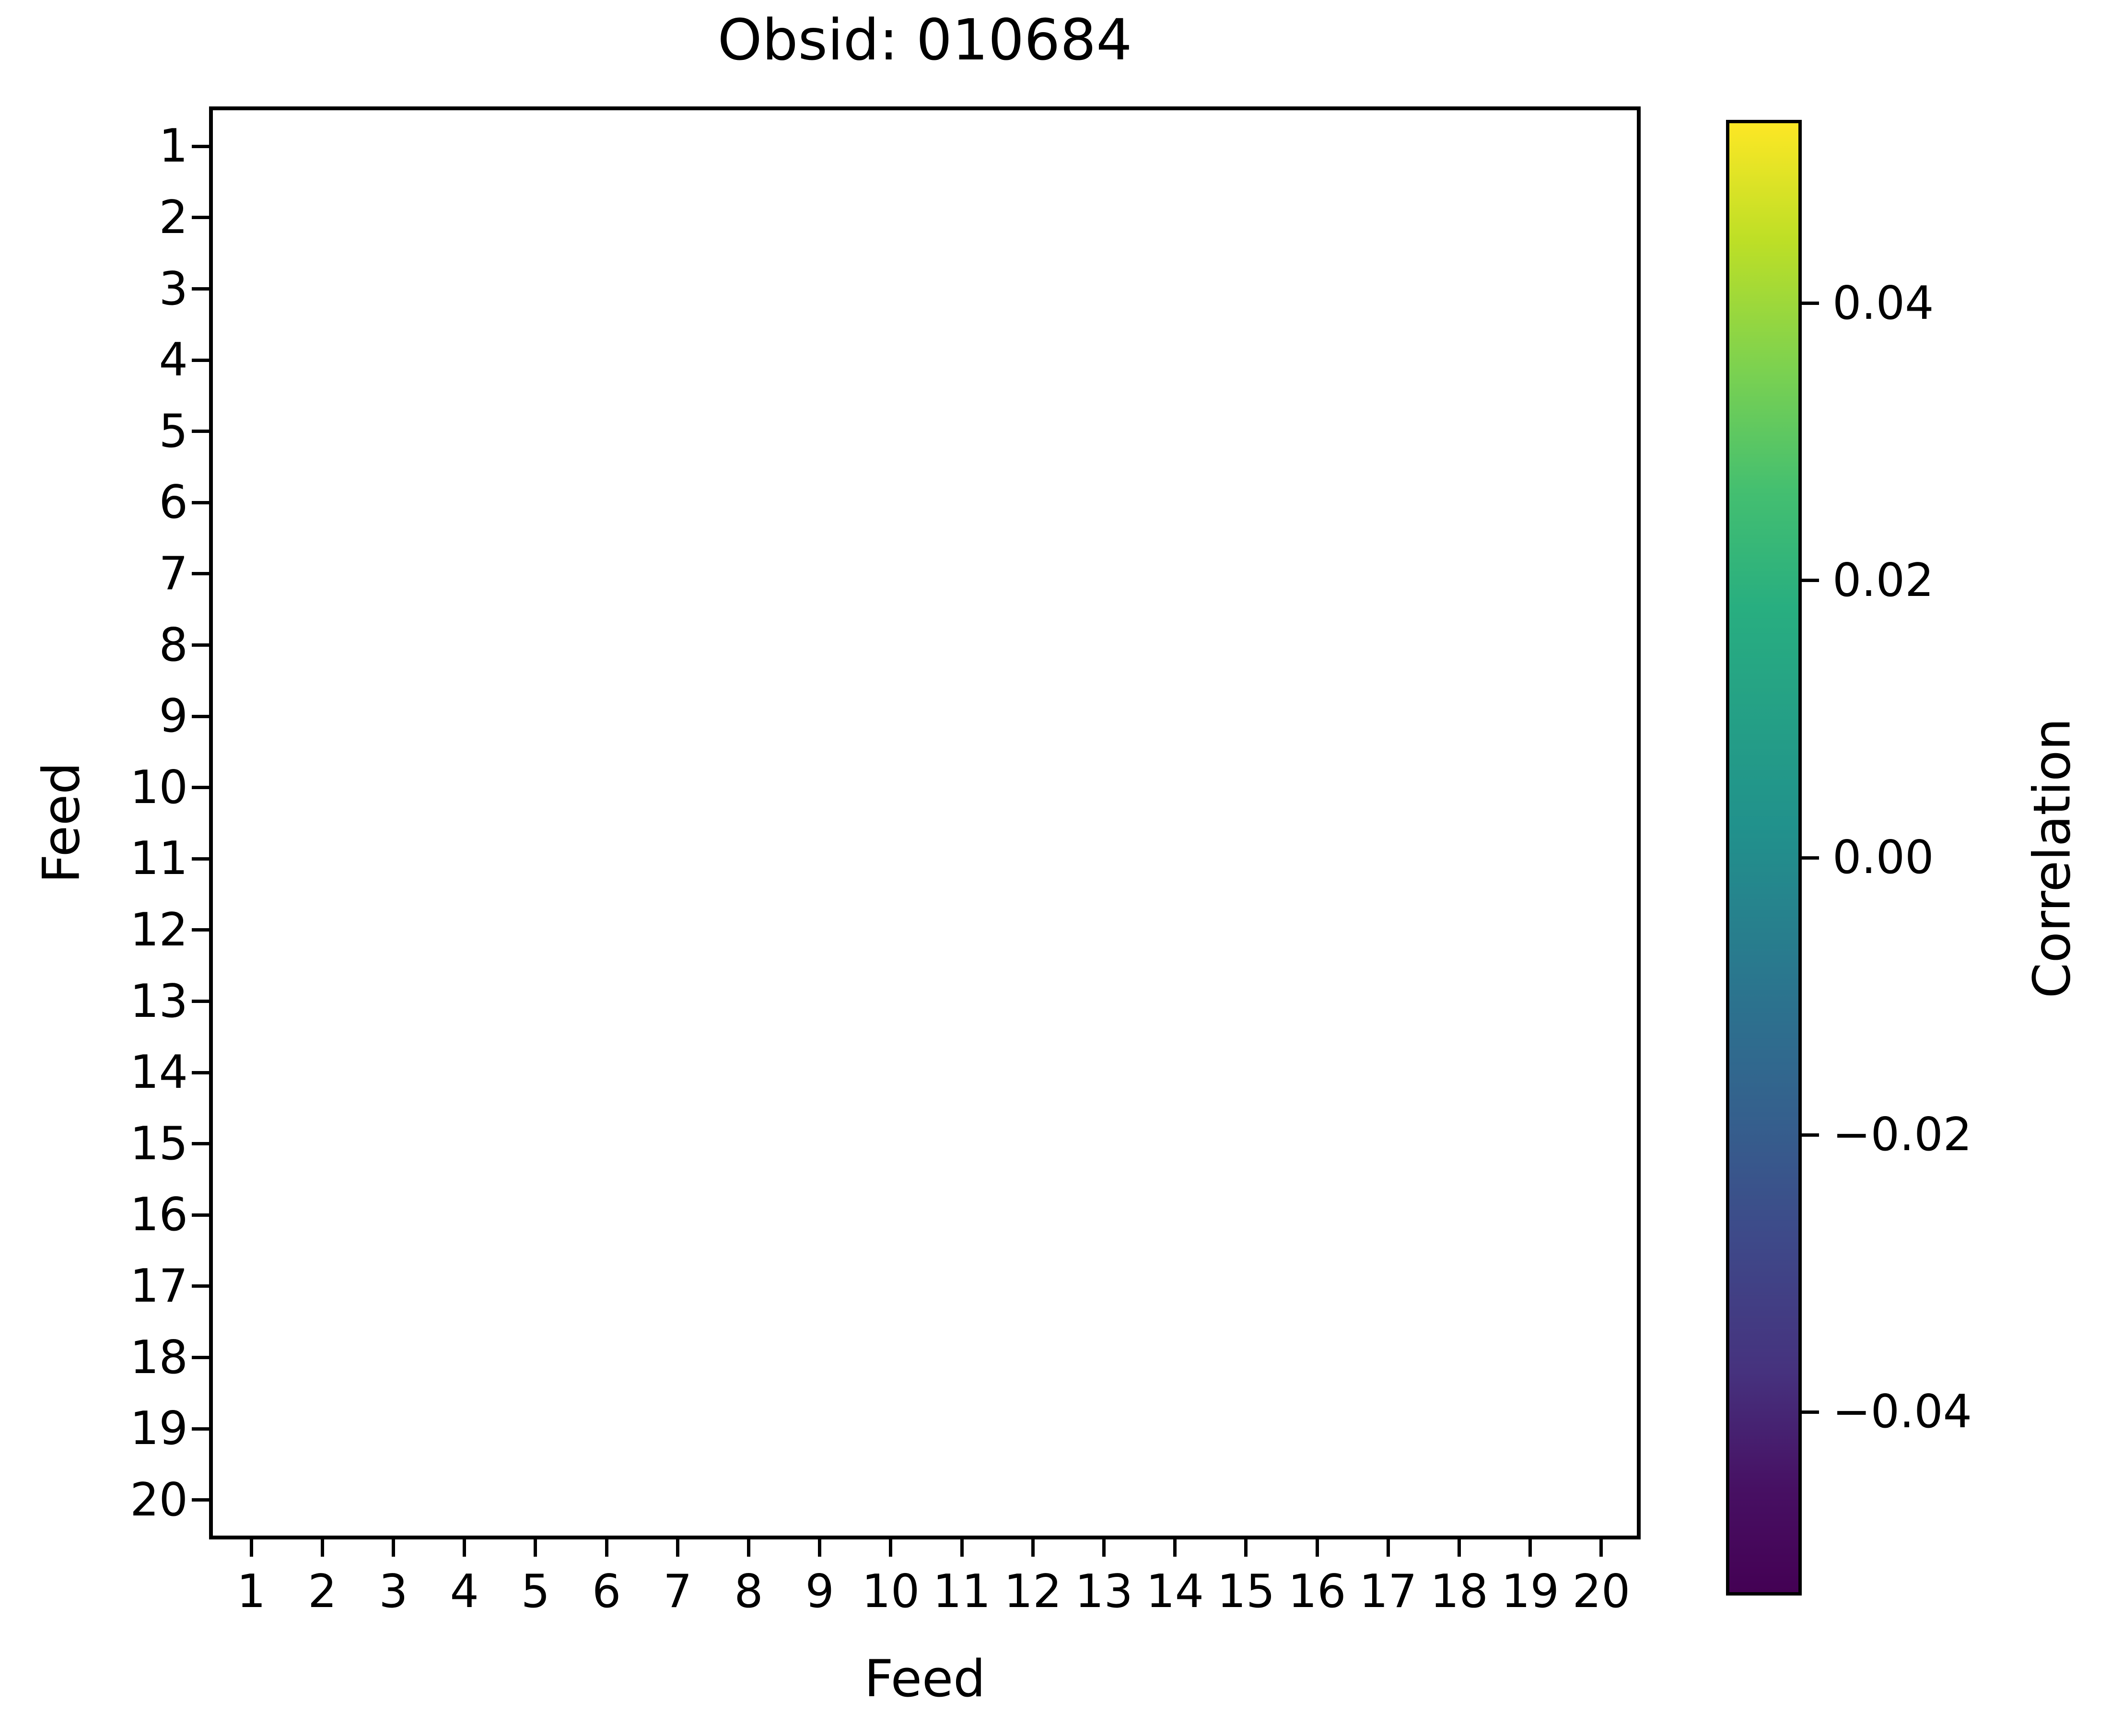 This screenshot has width=2111, height=1736. Describe the element at coordinates (61, 823) in the screenshot. I see `y-axis-label: Feed` at that location.